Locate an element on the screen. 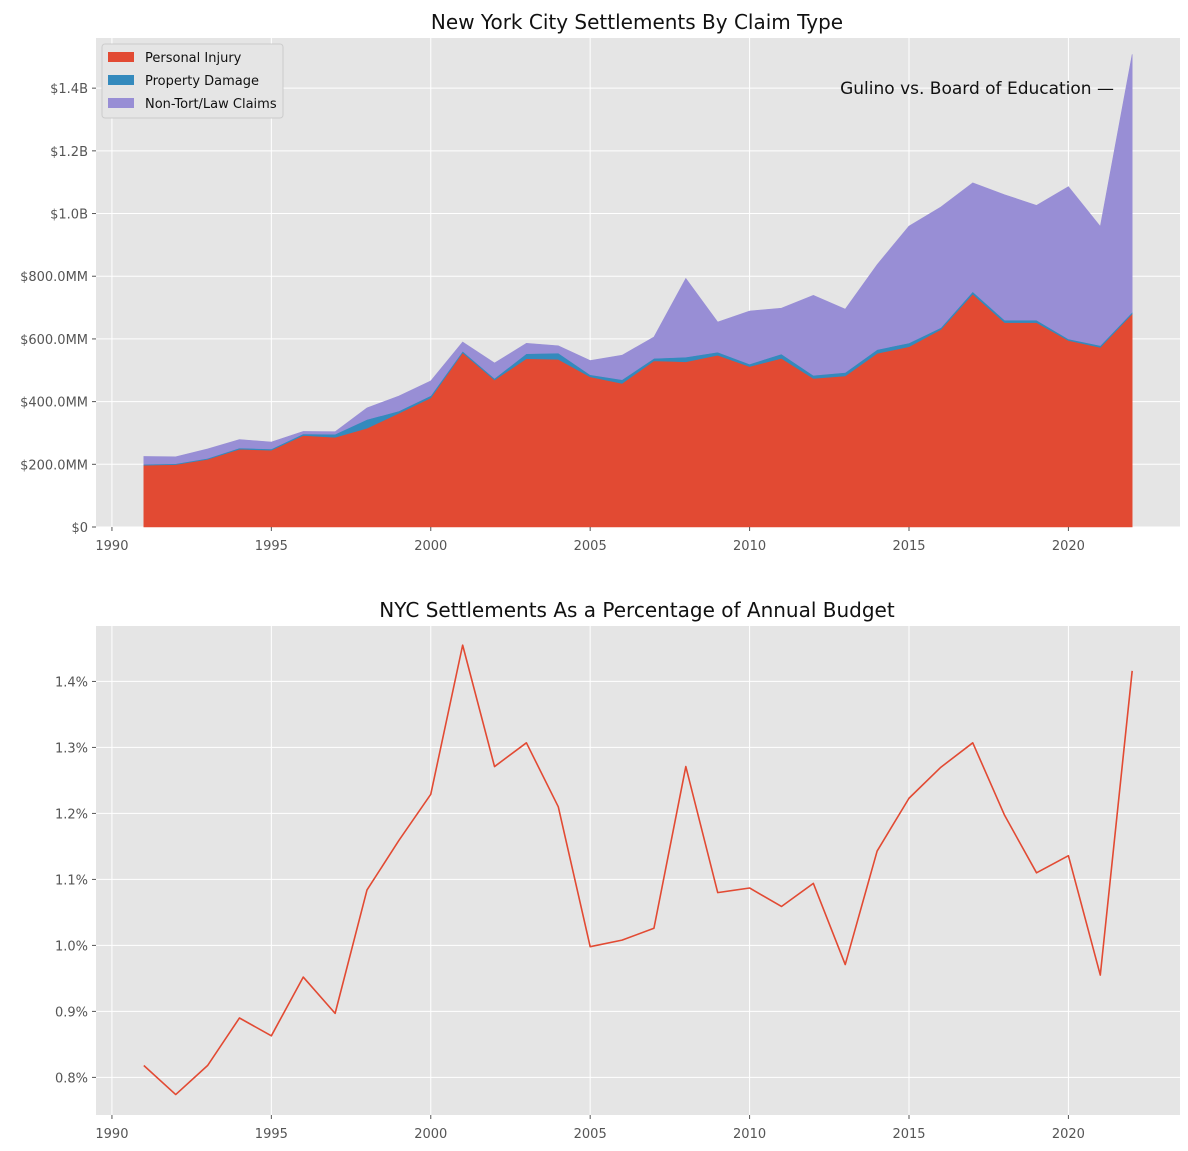 Image resolution: width=1188 pixels, height=1151 pixels. y-tick-label: 0.9% is located at coordinates (71, 1012).